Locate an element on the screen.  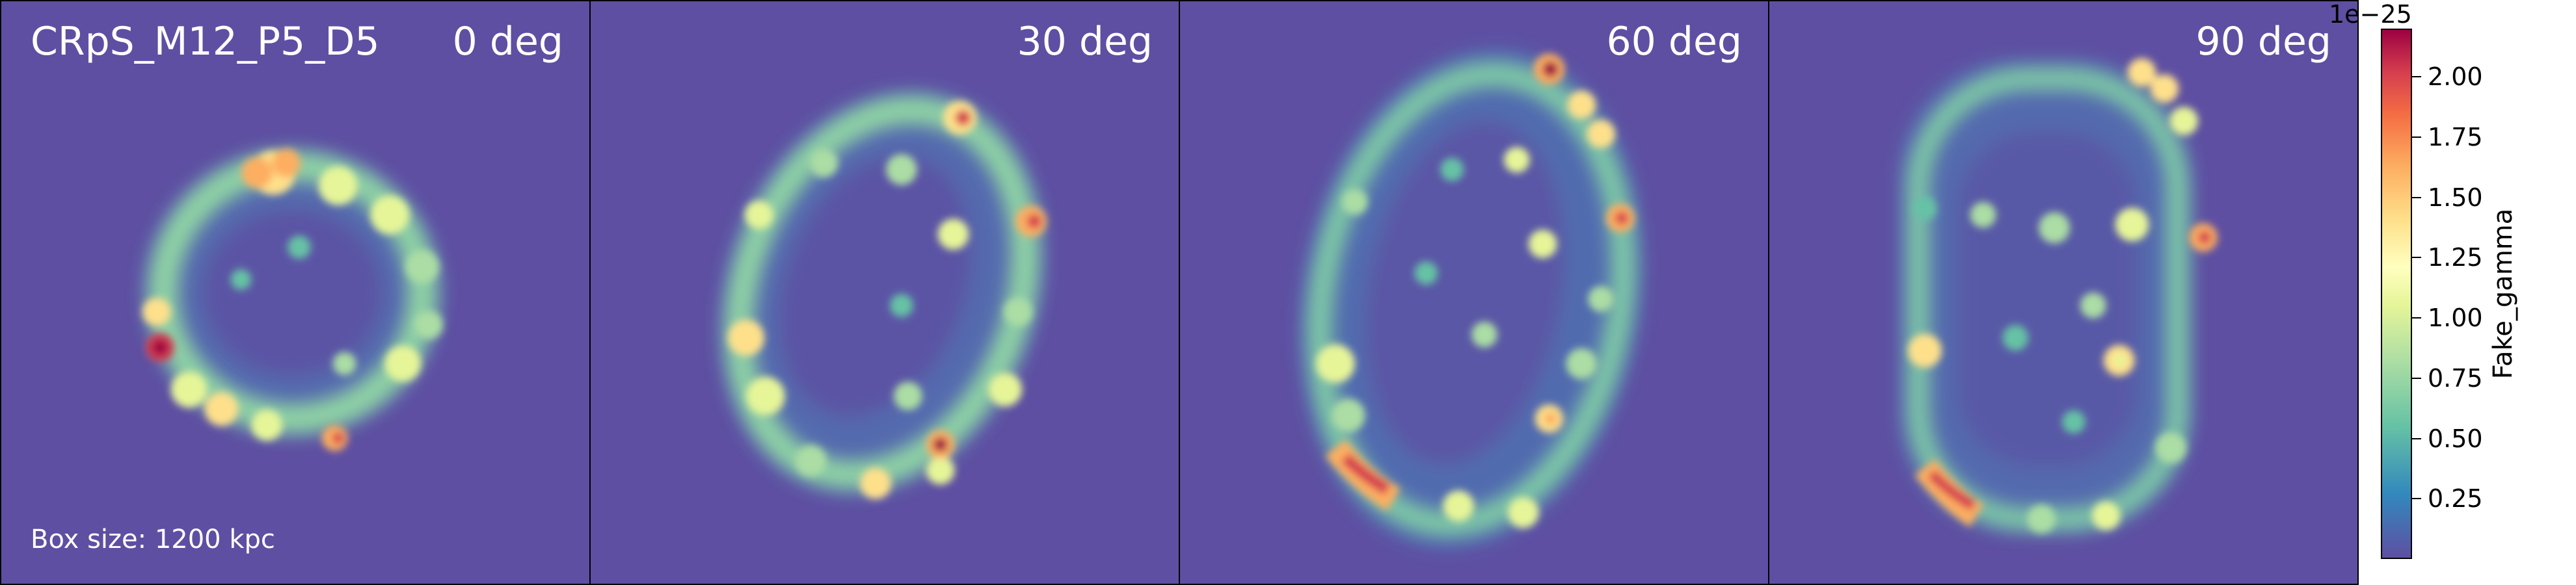
colorbar-tick-label: 0.50 is located at coordinates (2455, 439).